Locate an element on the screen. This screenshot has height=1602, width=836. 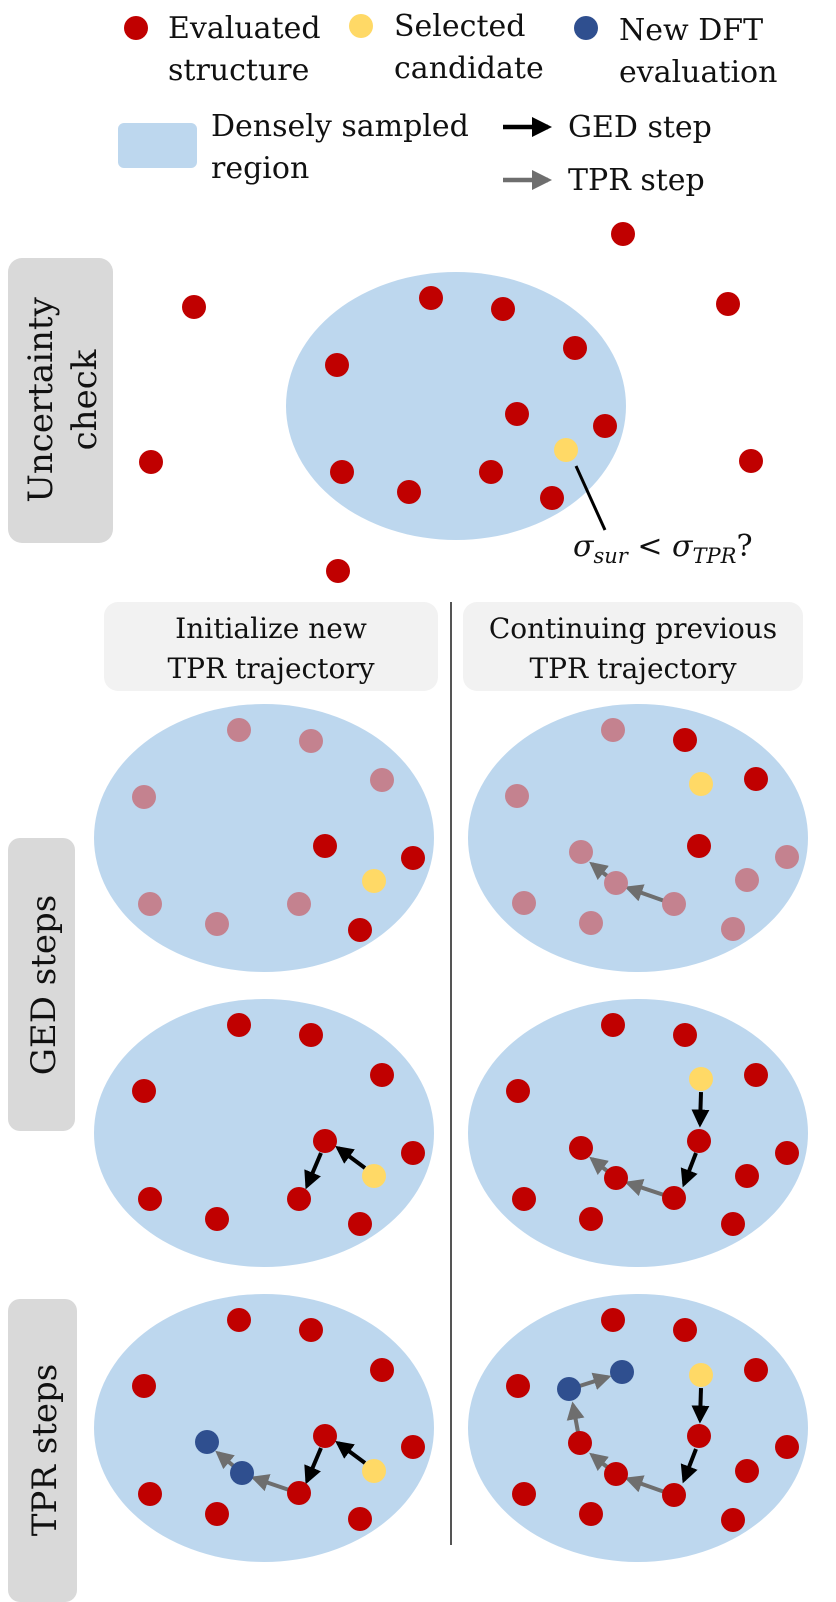
legend-tpr-label: TPR step is located at coordinates (636, 180).